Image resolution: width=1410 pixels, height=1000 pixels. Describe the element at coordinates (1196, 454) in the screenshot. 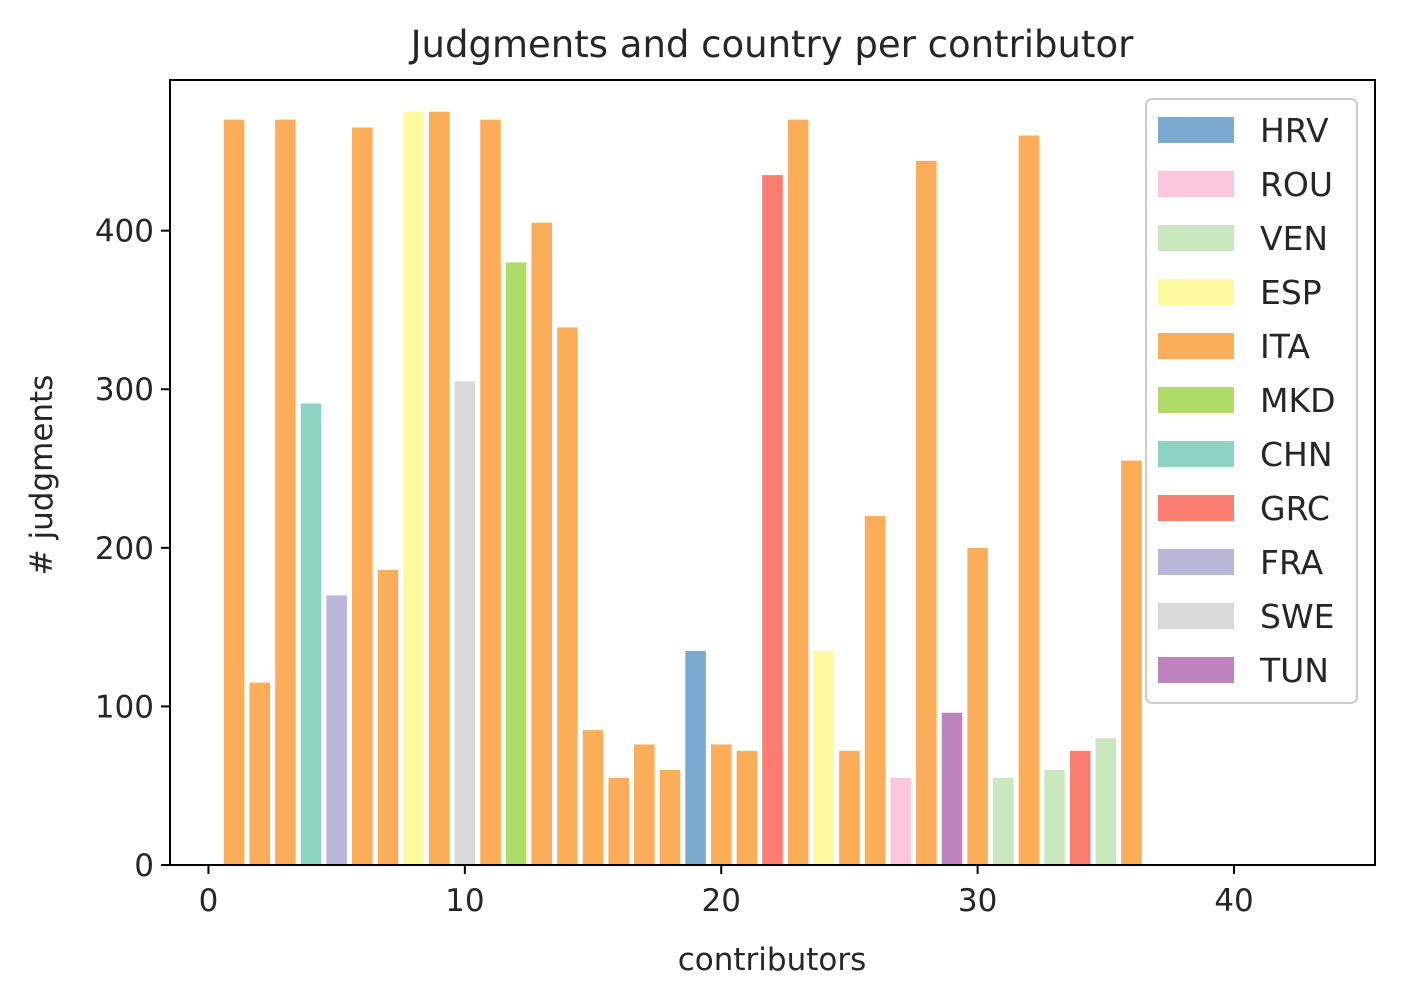

I see `legend-swatch-chn` at that location.